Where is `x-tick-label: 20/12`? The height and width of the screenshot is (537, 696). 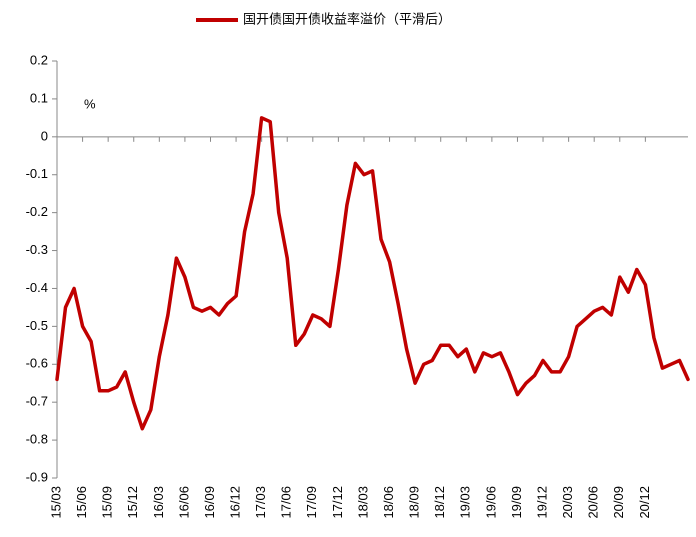 x-tick-label: 20/12 is located at coordinates (644, 502).